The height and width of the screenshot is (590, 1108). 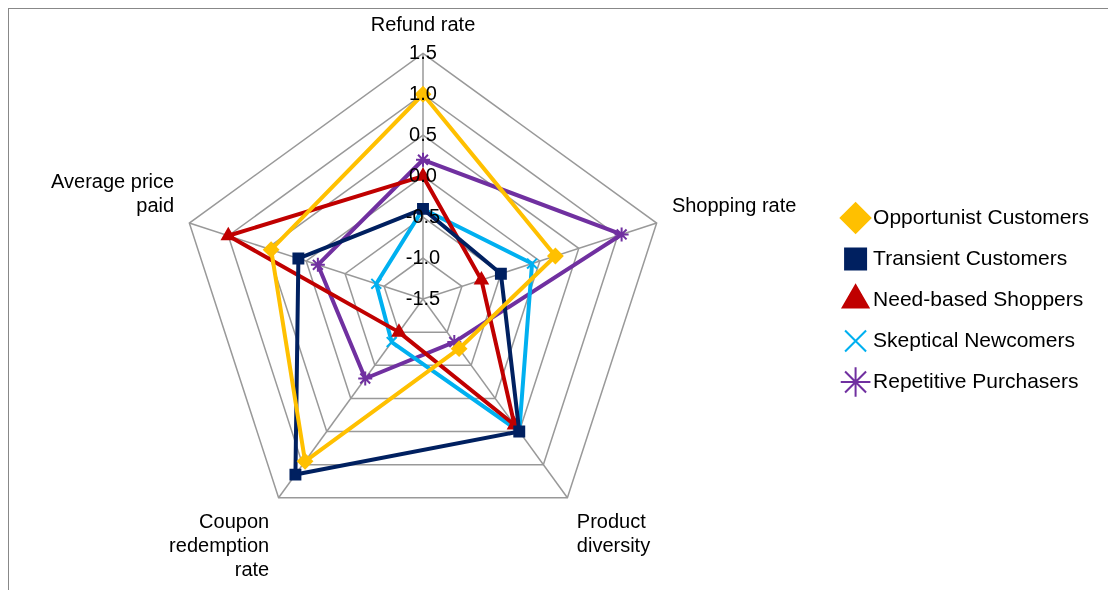 What do you see at coordinates (423, 23) in the screenshot?
I see `spoke-label: Refund rate` at bounding box center [423, 23].